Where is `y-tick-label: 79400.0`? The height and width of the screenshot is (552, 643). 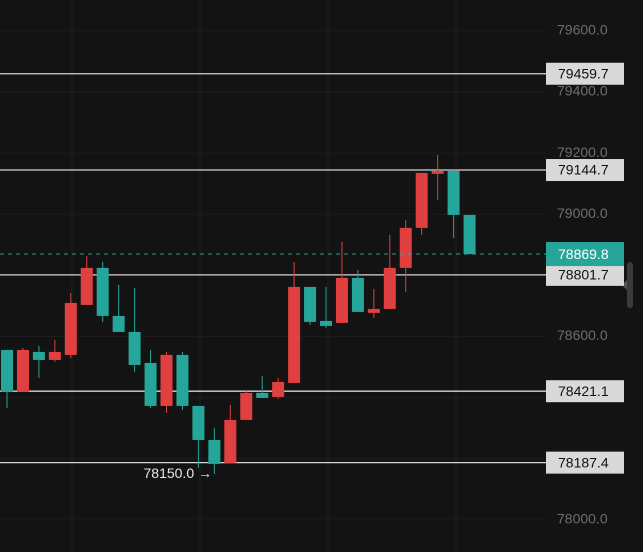
y-tick-label: 79400.0 is located at coordinates (582, 91).